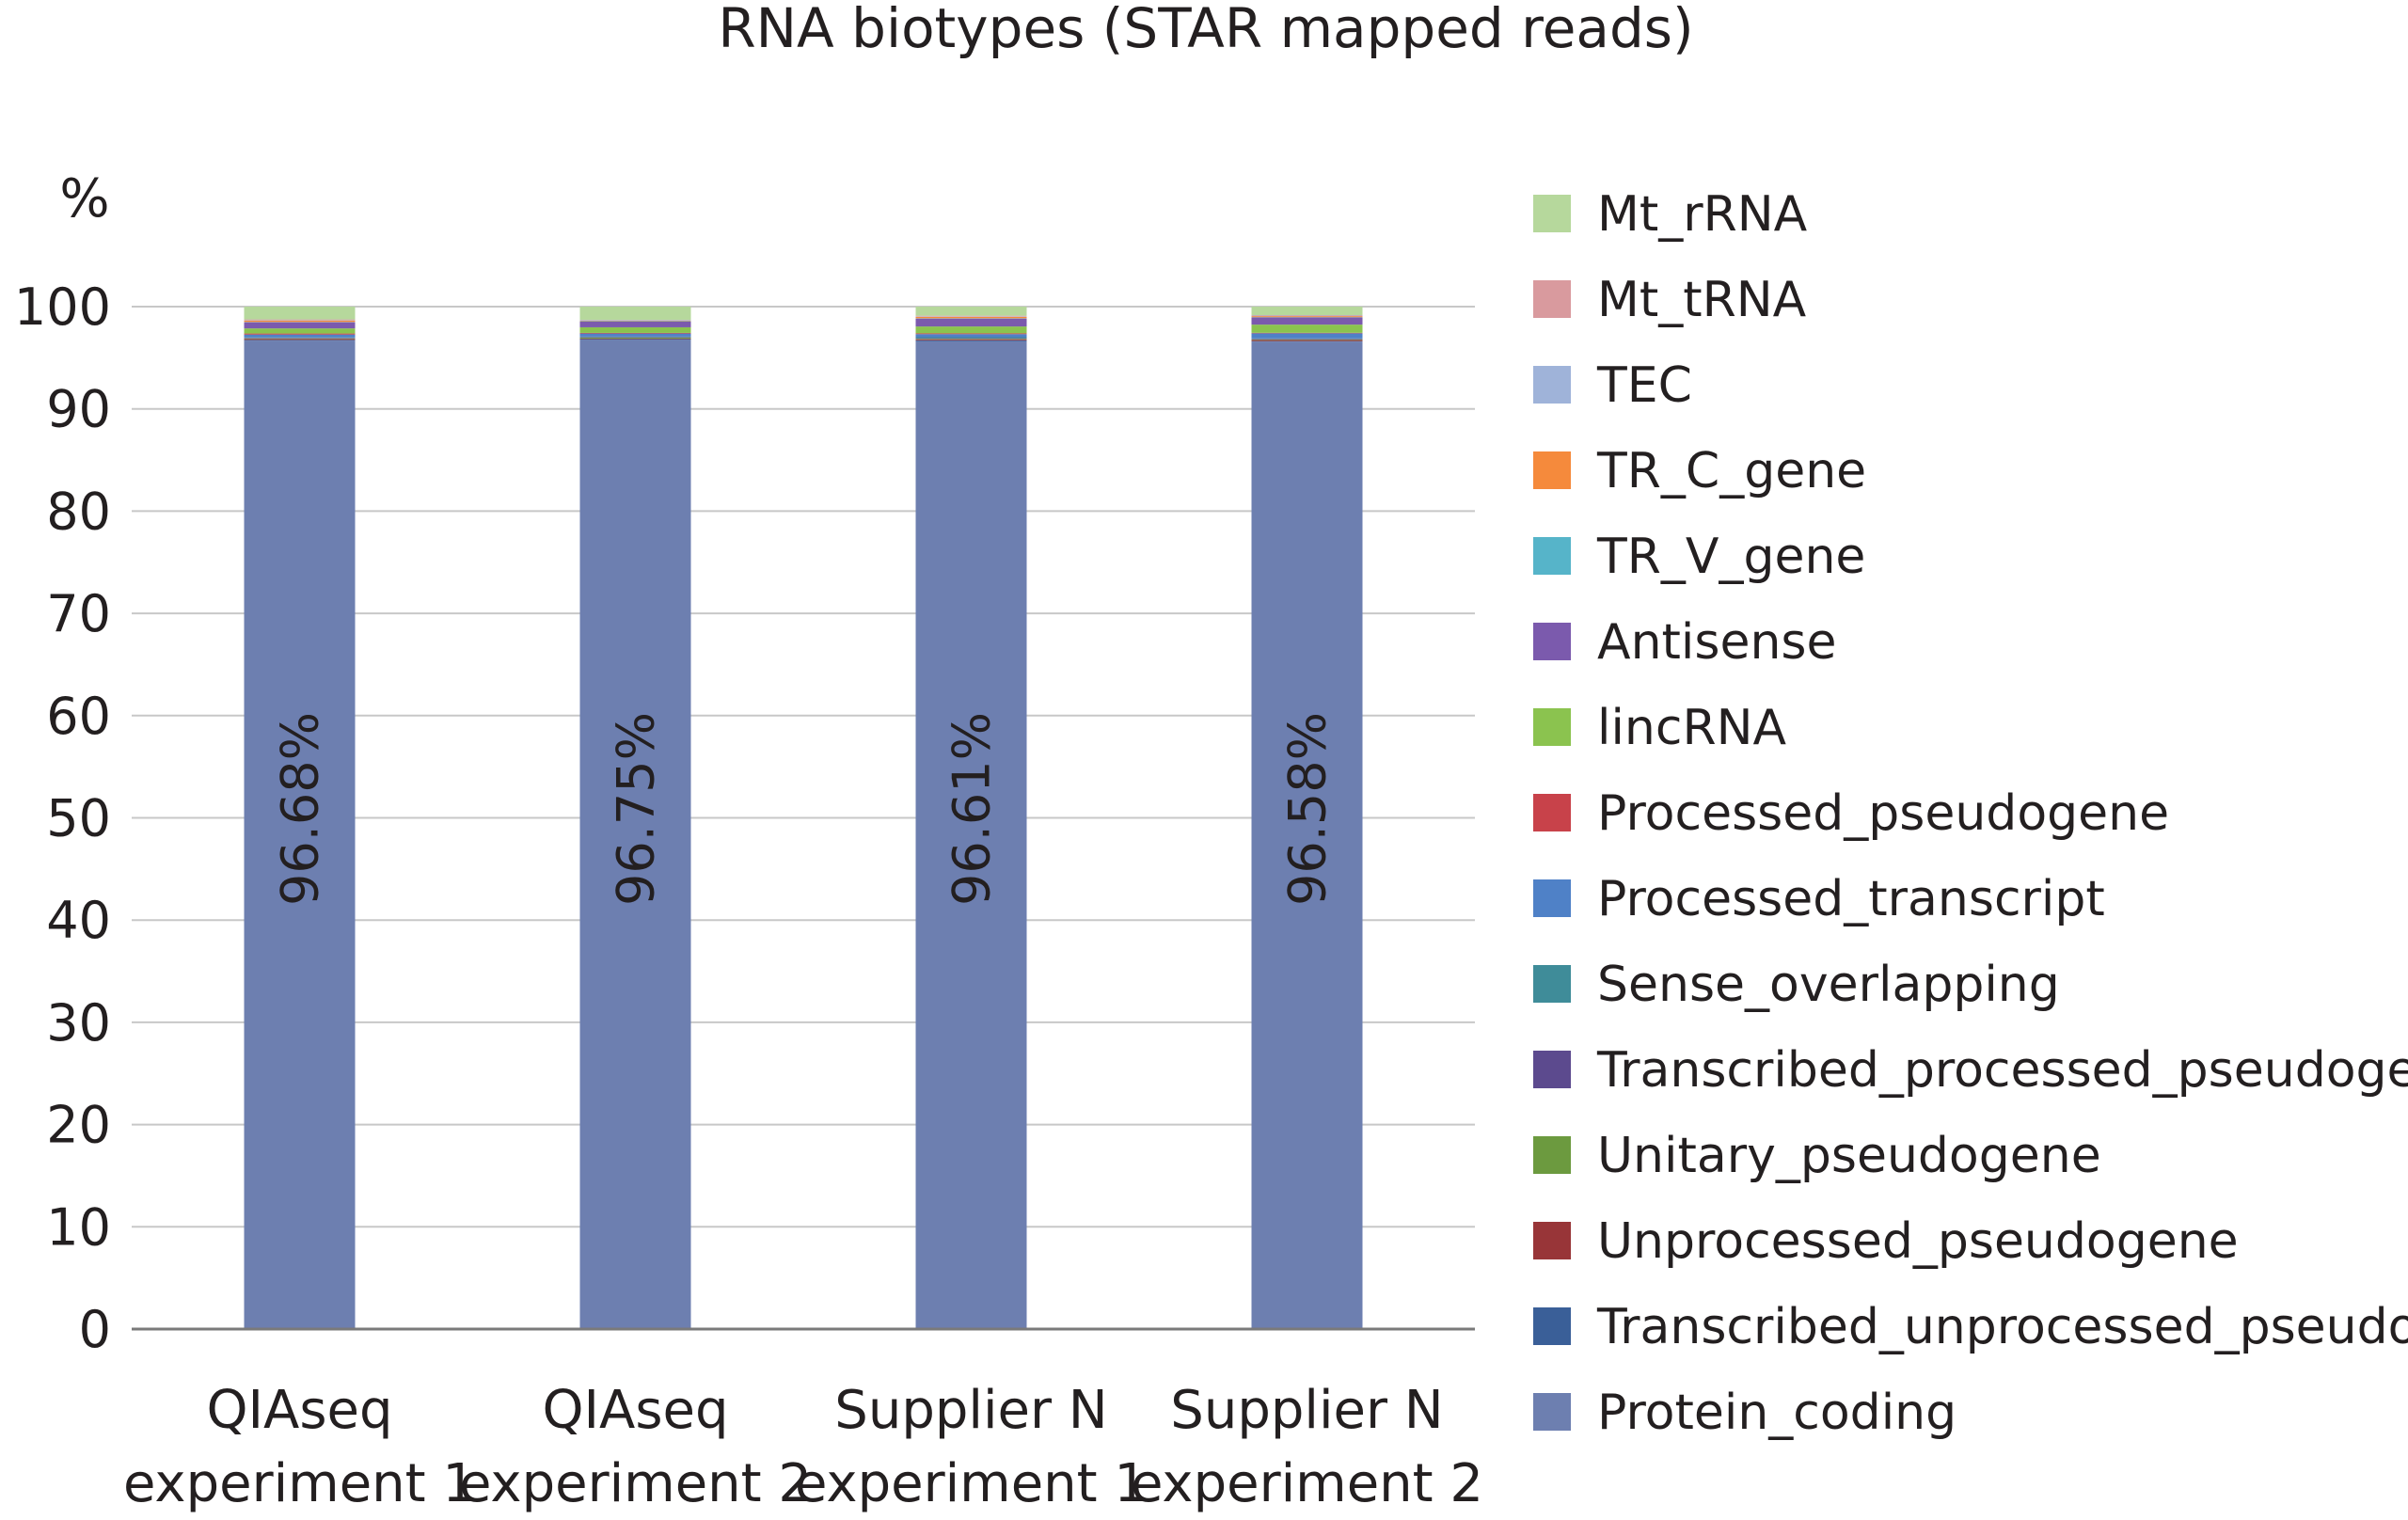 The height and width of the screenshot is (1520, 2408). Describe the element at coordinates (2002, 1070) in the screenshot. I see `legend-label: Transcribed_processed_pseudogene` at that location.